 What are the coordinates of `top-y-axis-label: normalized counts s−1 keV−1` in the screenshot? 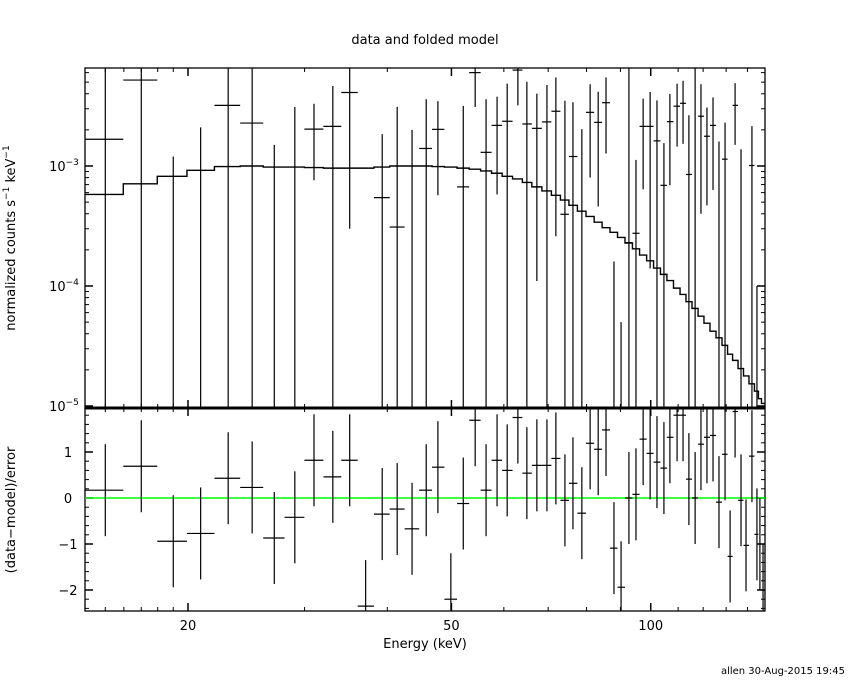 It's located at (10, 237).